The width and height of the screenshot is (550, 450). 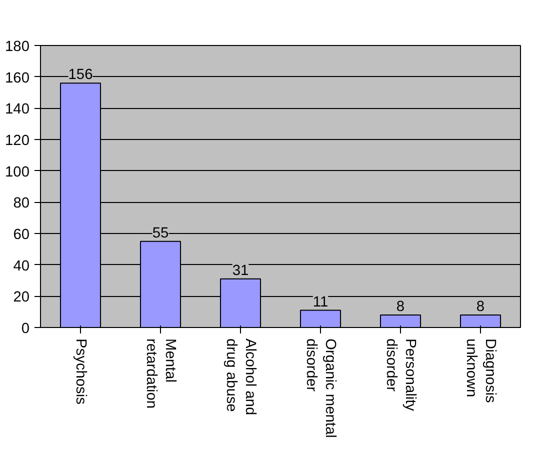 I want to click on data-label: 55, so click(x=160, y=233).